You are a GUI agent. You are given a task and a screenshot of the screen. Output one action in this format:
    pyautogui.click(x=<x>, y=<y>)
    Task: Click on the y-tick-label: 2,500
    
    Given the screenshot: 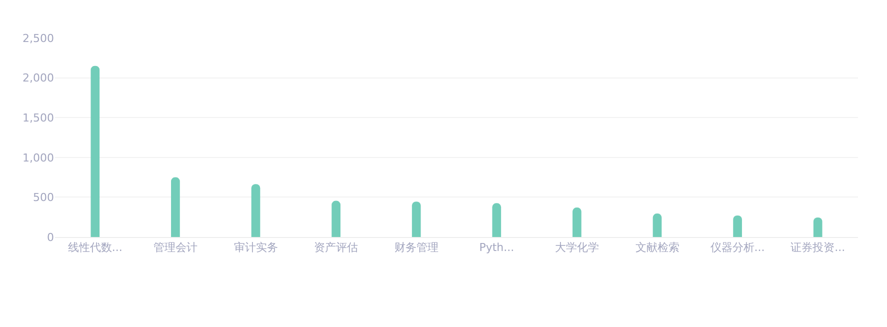 What is the action you would take?
    pyautogui.click(x=38, y=38)
    